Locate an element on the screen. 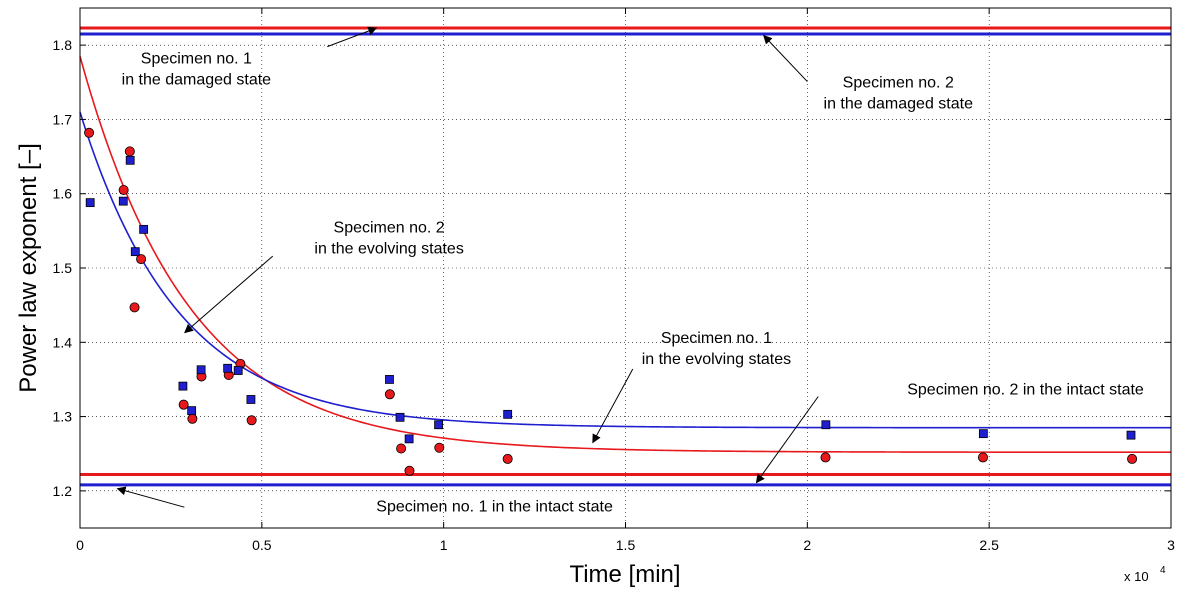 The image size is (1179, 589). x-exponent-label: x 10 is located at coordinates (1136, 576).